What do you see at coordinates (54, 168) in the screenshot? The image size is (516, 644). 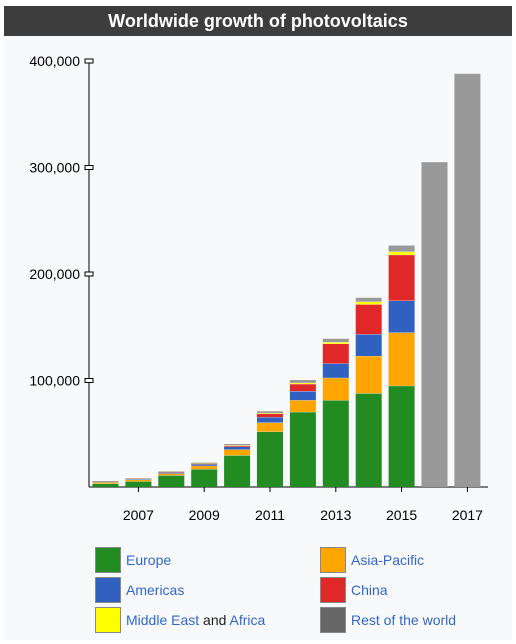 I see `y-tick-label: 300,000` at bounding box center [54, 168].